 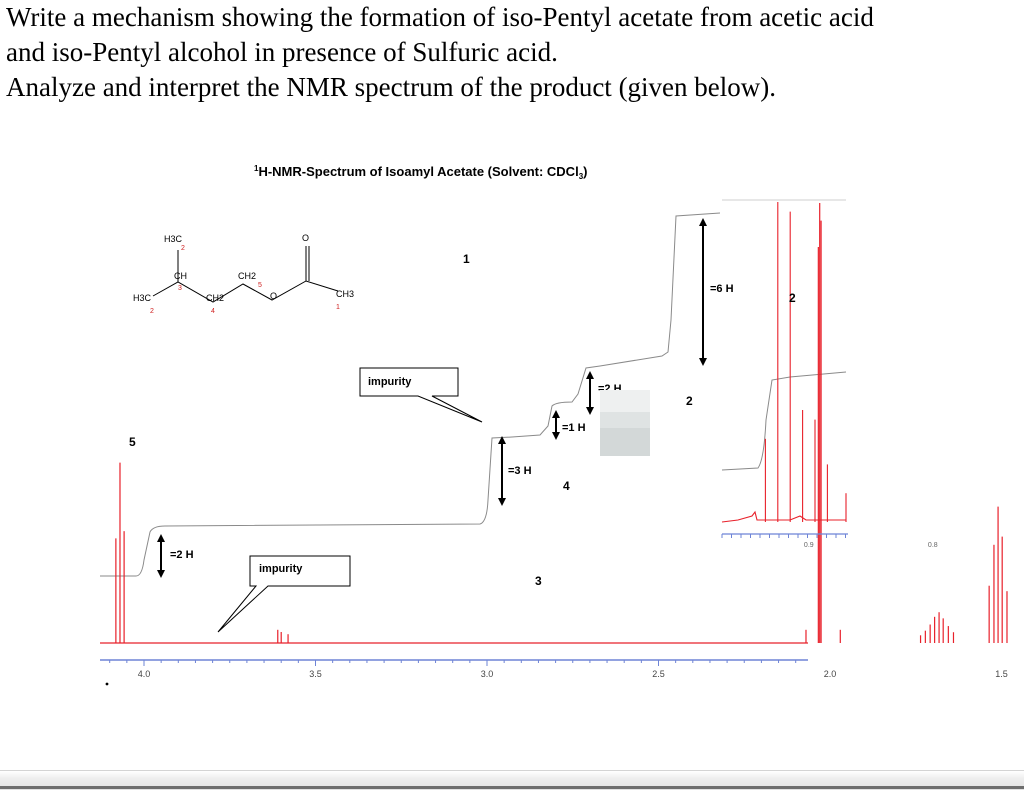 What do you see at coordinates (554, 669) in the screenshot?
I see `x-axis: 4.03.53.02.52.01.51.00.5` at bounding box center [554, 669].